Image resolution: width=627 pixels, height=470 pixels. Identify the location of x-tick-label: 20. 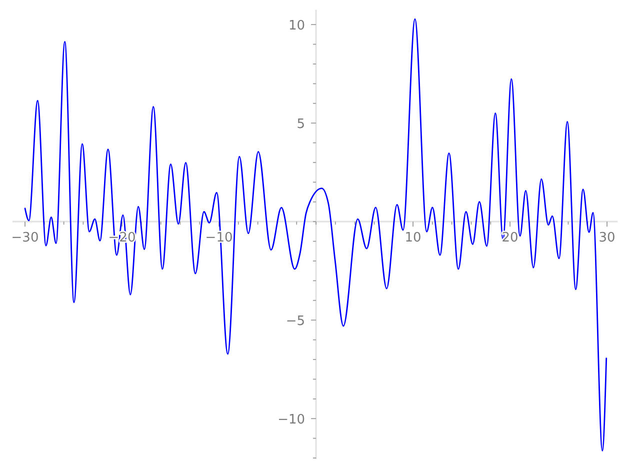
(510, 238).